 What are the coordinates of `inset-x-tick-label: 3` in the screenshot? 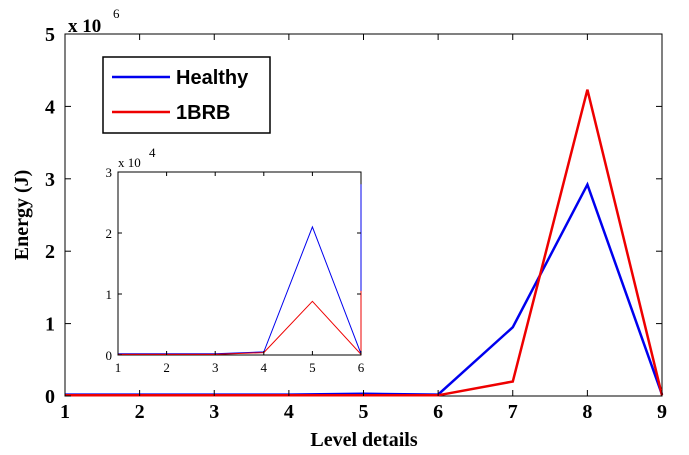 It's located at (215, 367).